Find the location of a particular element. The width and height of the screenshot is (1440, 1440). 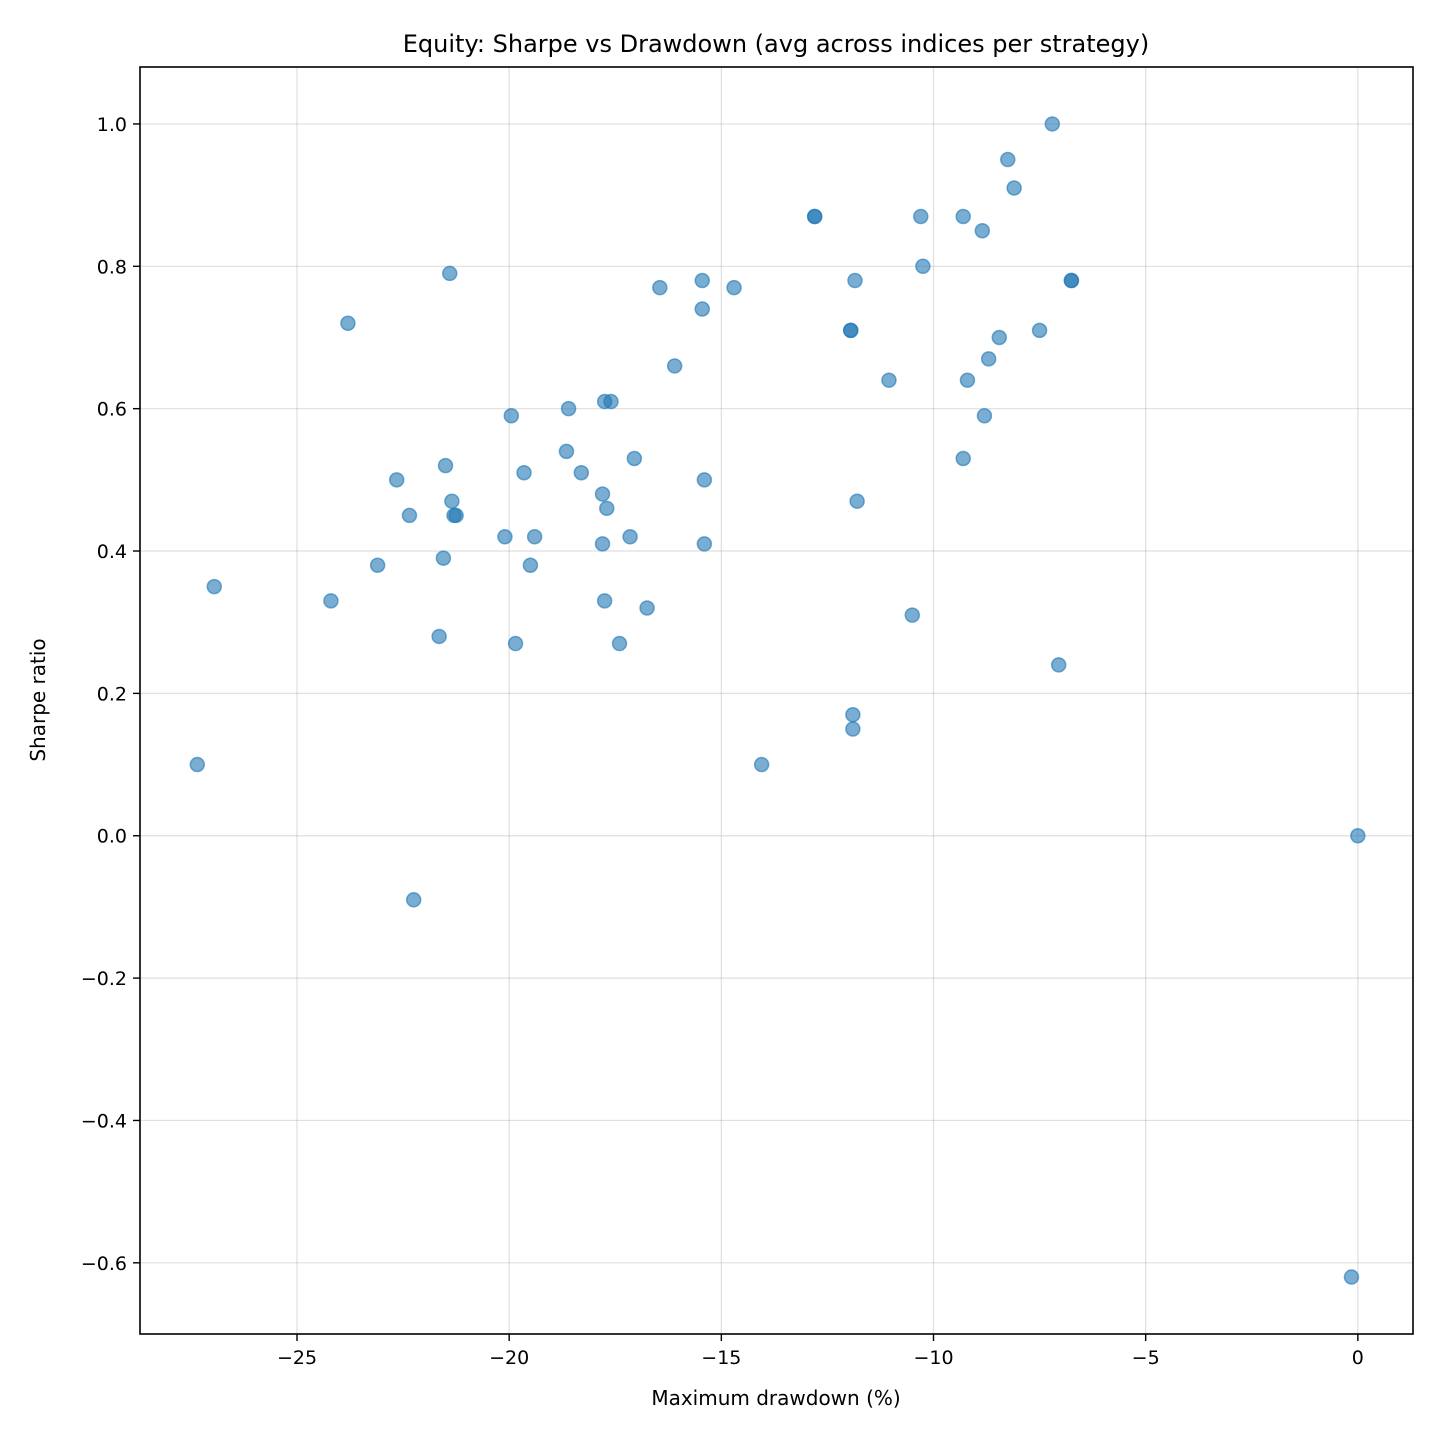

x-axis-ticks: −25 −20 −15 −10 −5 0 is located at coordinates (820, 1351).